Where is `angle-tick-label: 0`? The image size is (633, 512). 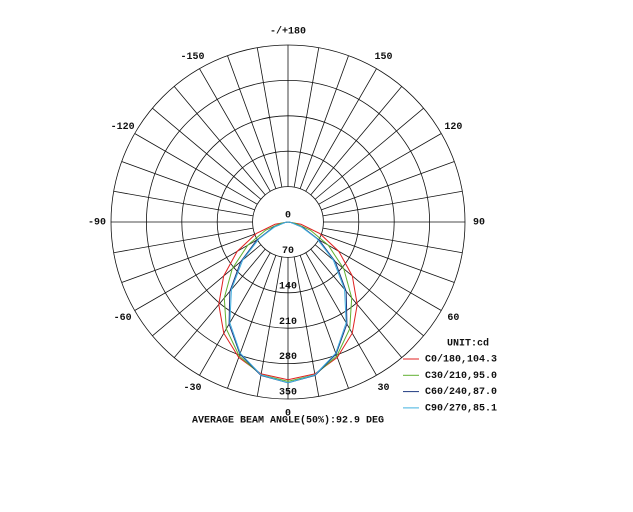
angle-tick-label: 0 is located at coordinates (288, 414).